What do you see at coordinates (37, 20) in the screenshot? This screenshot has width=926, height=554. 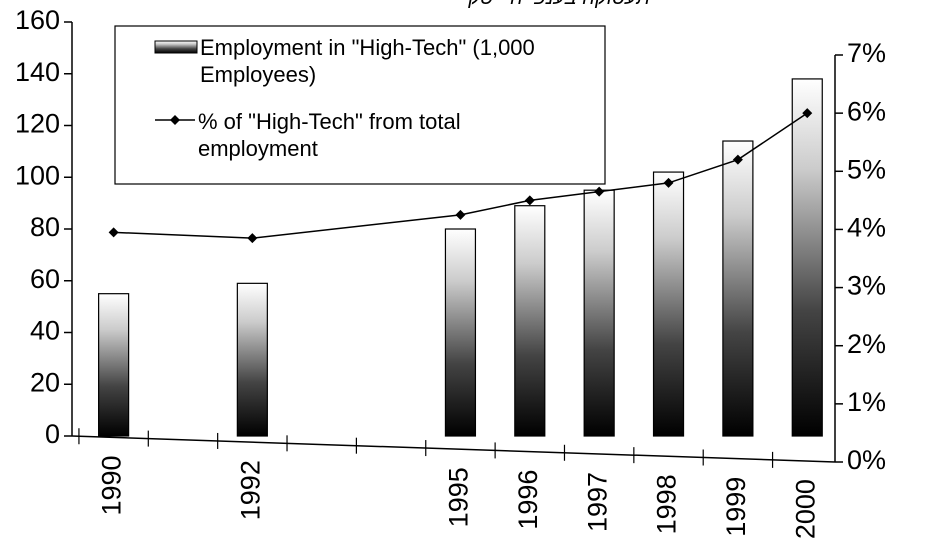 I see `y-tick-label: 160` at bounding box center [37, 20].